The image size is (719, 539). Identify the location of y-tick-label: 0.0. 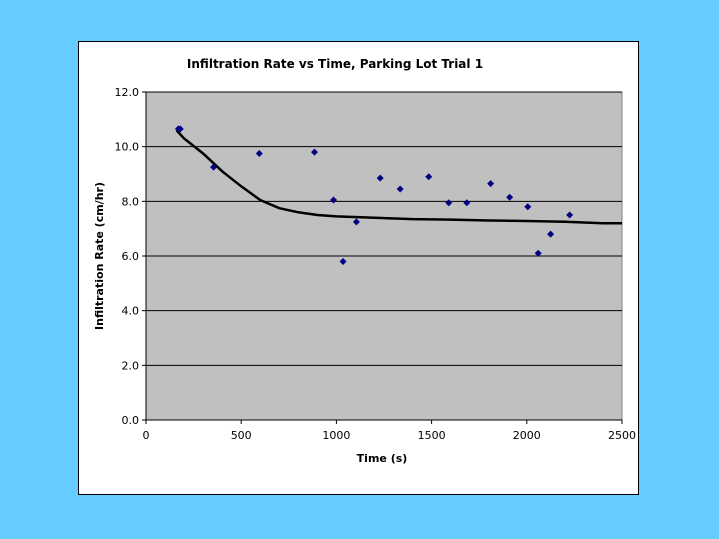
(131, 420).